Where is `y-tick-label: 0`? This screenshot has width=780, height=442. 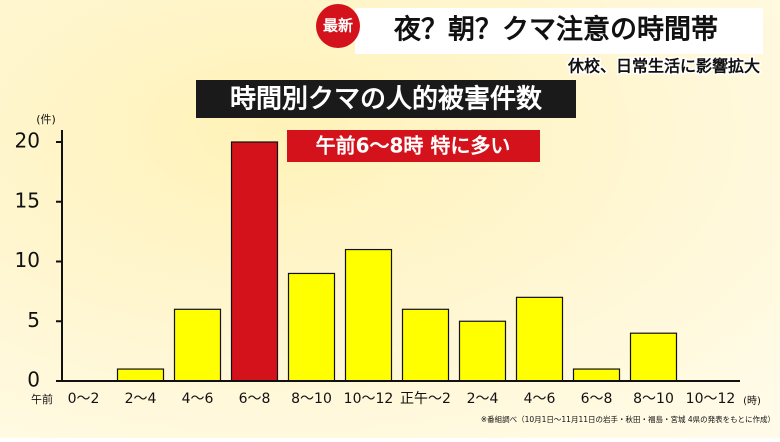 y-tick-label: 0 is located at coordinates (33, 380).